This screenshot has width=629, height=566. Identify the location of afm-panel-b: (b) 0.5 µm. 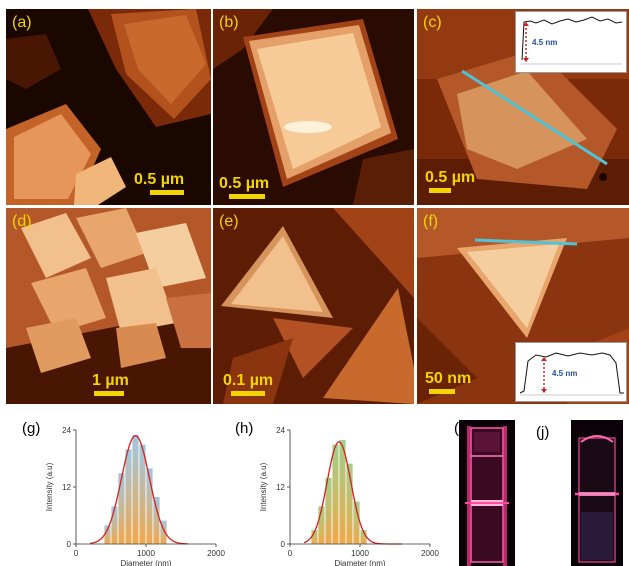
(313, 107).